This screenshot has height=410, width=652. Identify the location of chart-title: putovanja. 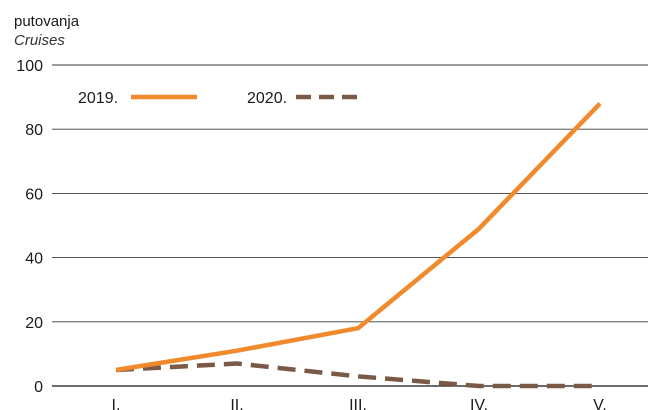
(47, 21).